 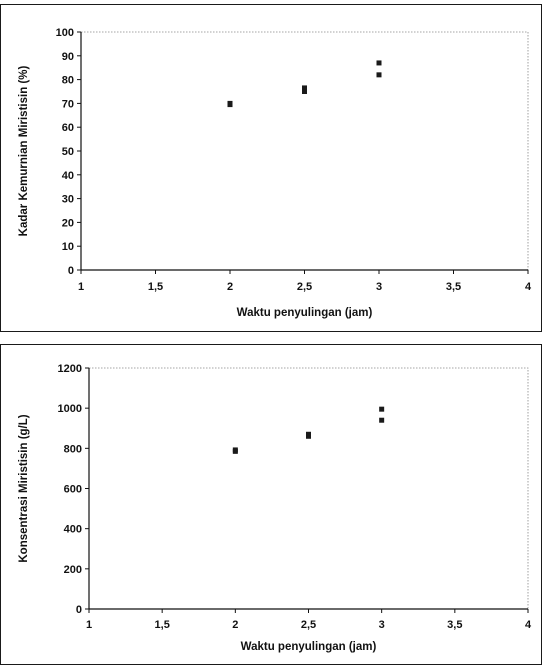 I want to click on y-tick-label: 40, so click(x=68, y=176).